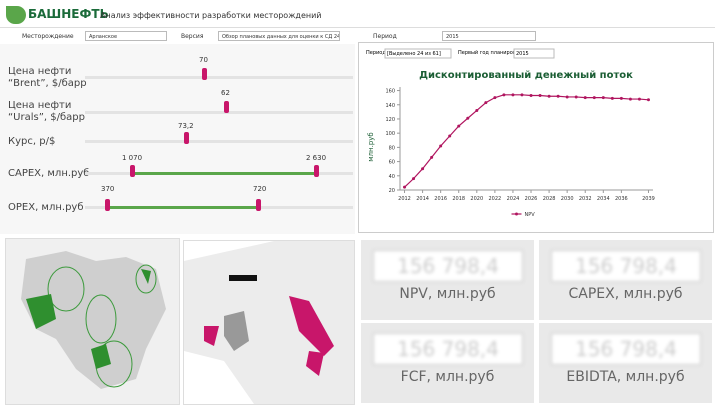  I want to click on control-label: Первый год планирования:, so click(494, 52).